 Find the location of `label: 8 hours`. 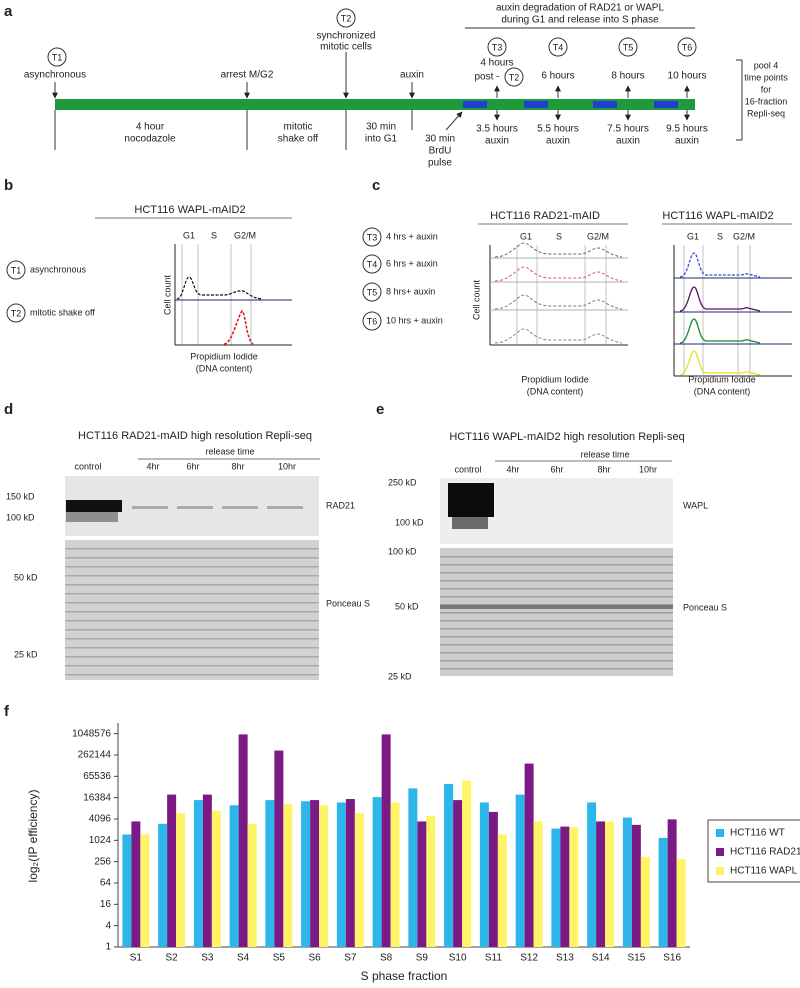

label: 8 hours is located at coordinates (627, 76).